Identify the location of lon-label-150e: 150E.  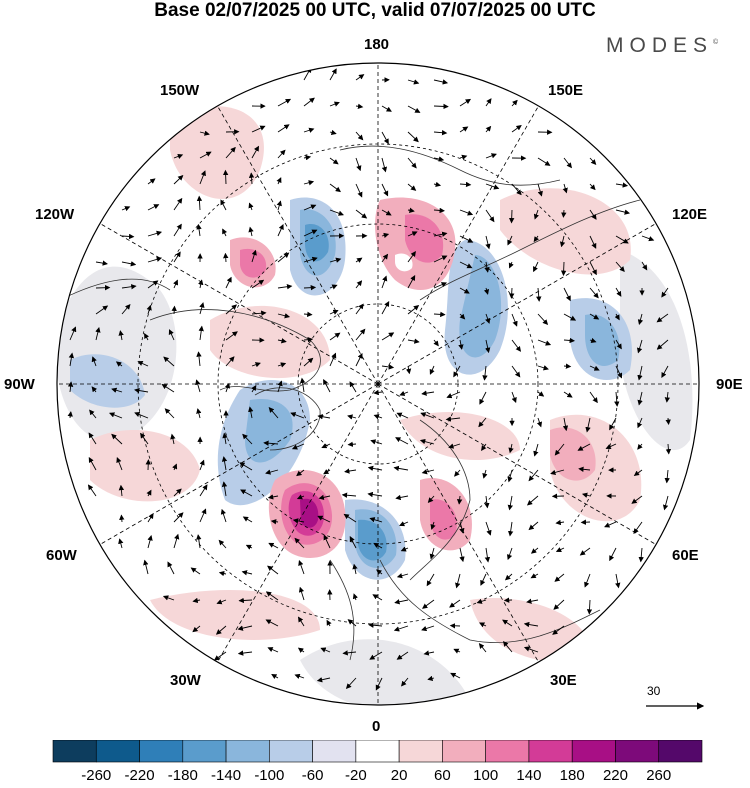
(565, 90).